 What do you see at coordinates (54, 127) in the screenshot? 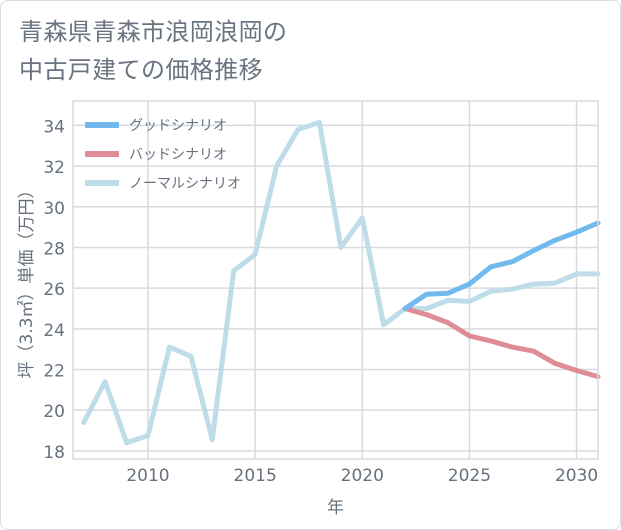
I see `y-tick-label-34: 34` at bounding box center [54, 127].